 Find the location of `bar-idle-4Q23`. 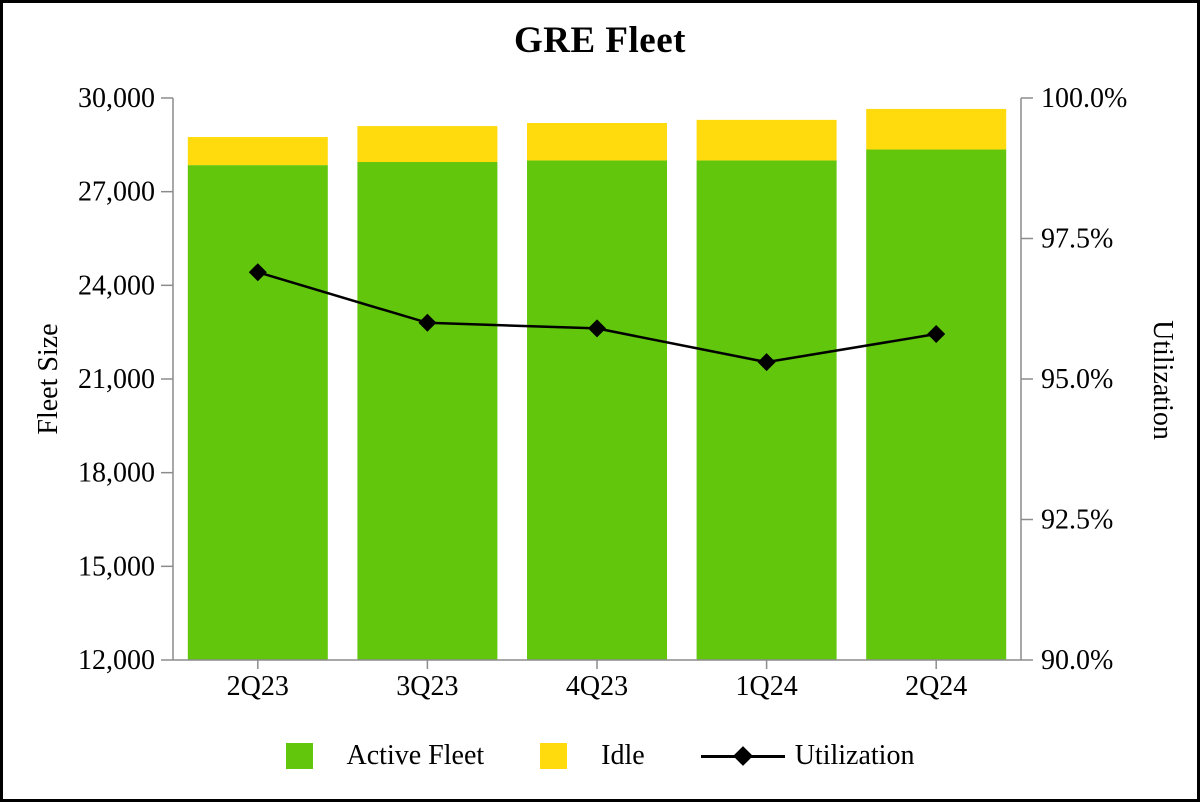

bar-idle-4Q23 is located at coordinates (597, 141).